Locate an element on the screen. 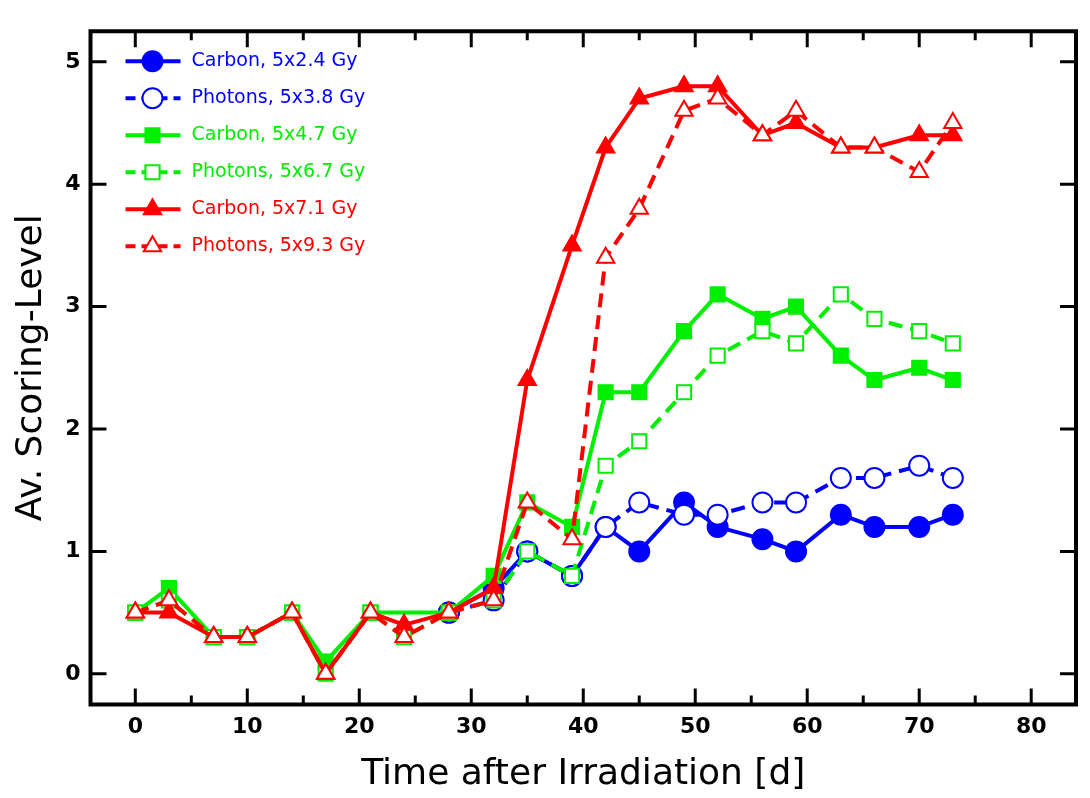 The image size is (1090, 798). x-axis-title: Time after Irradiation [d] is located at coordinates (583, 771).